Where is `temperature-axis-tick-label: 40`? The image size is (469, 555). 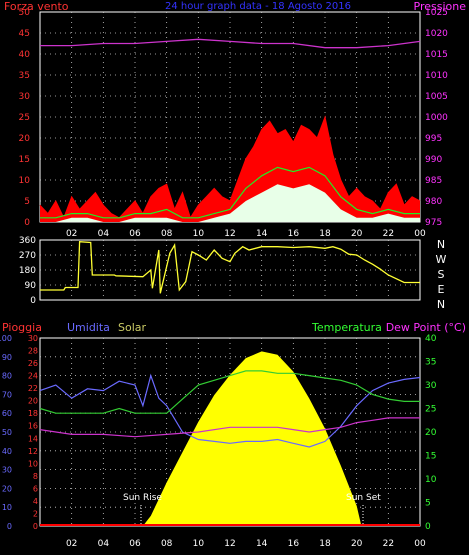
temperature-axis-tick-label: 40 is located at coordinates (431, 339).